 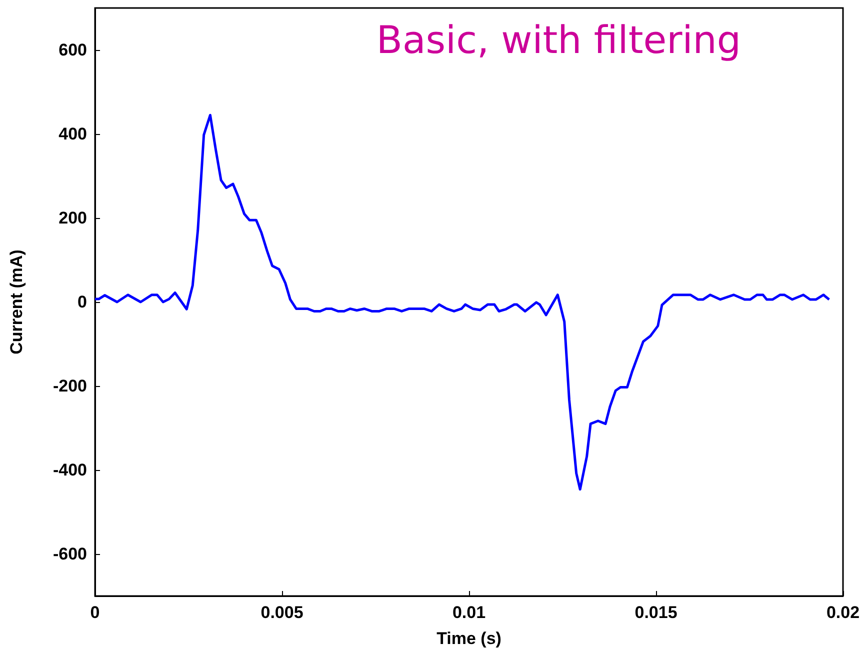 What do you see at coordinates (559, 40) in the screenshot?
I see `chart-title: Basic, with filtering` at bounding box center [559, 40].